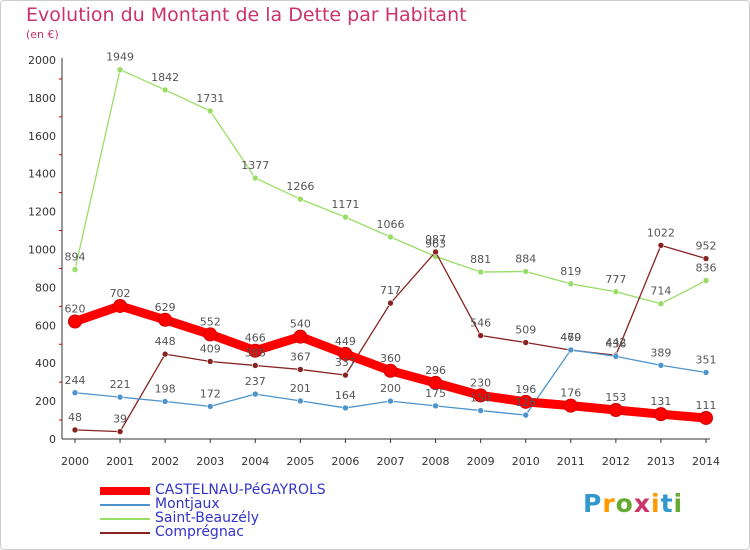 The image size is (750, 550). What do you see at coordinates (165, 307) in the screenshot?
I see `series-0-data-label: 629` at bounding box center [165, 307].